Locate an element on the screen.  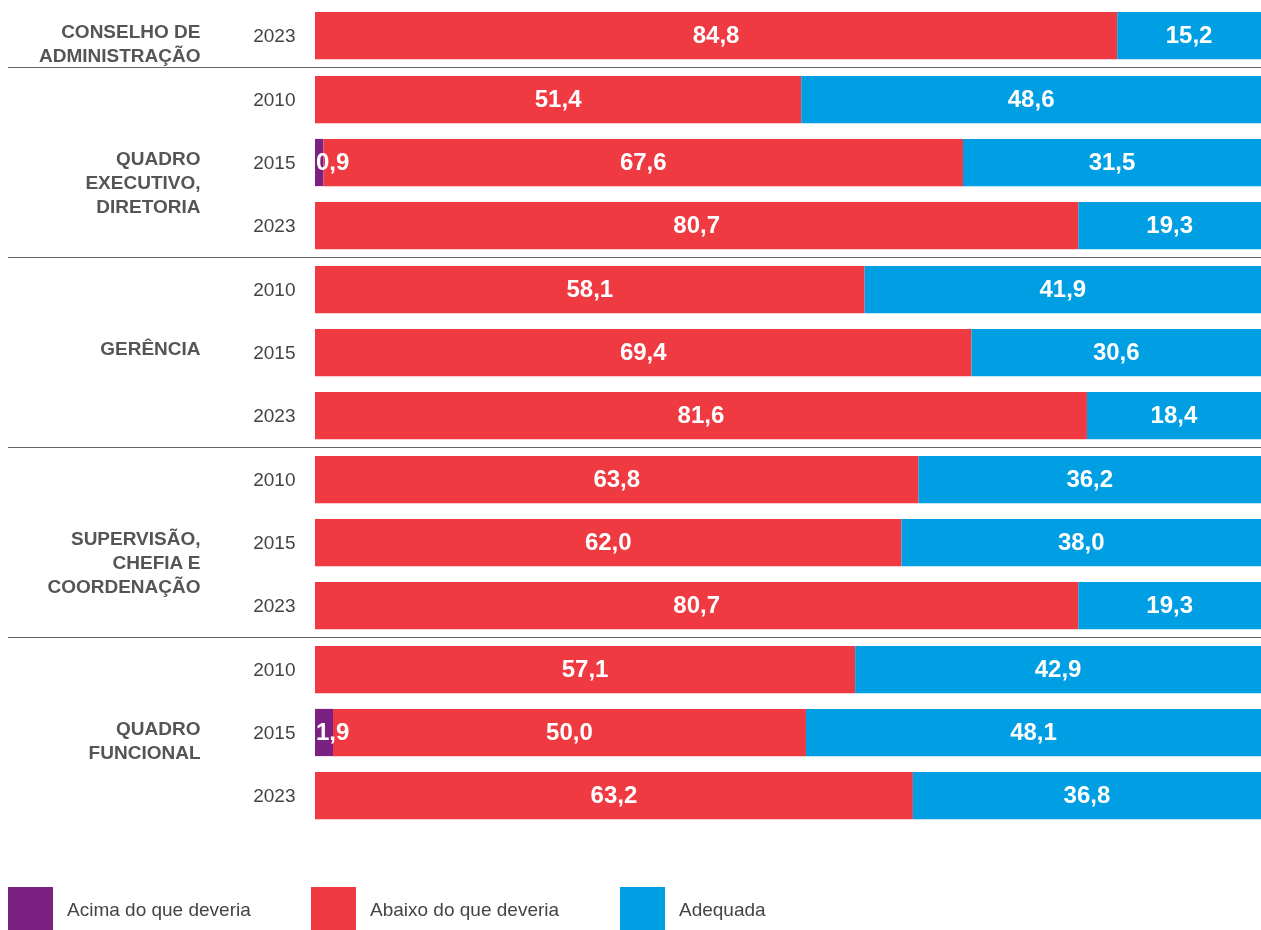
data-label: 57,1 is located at coordinates (585, 668).